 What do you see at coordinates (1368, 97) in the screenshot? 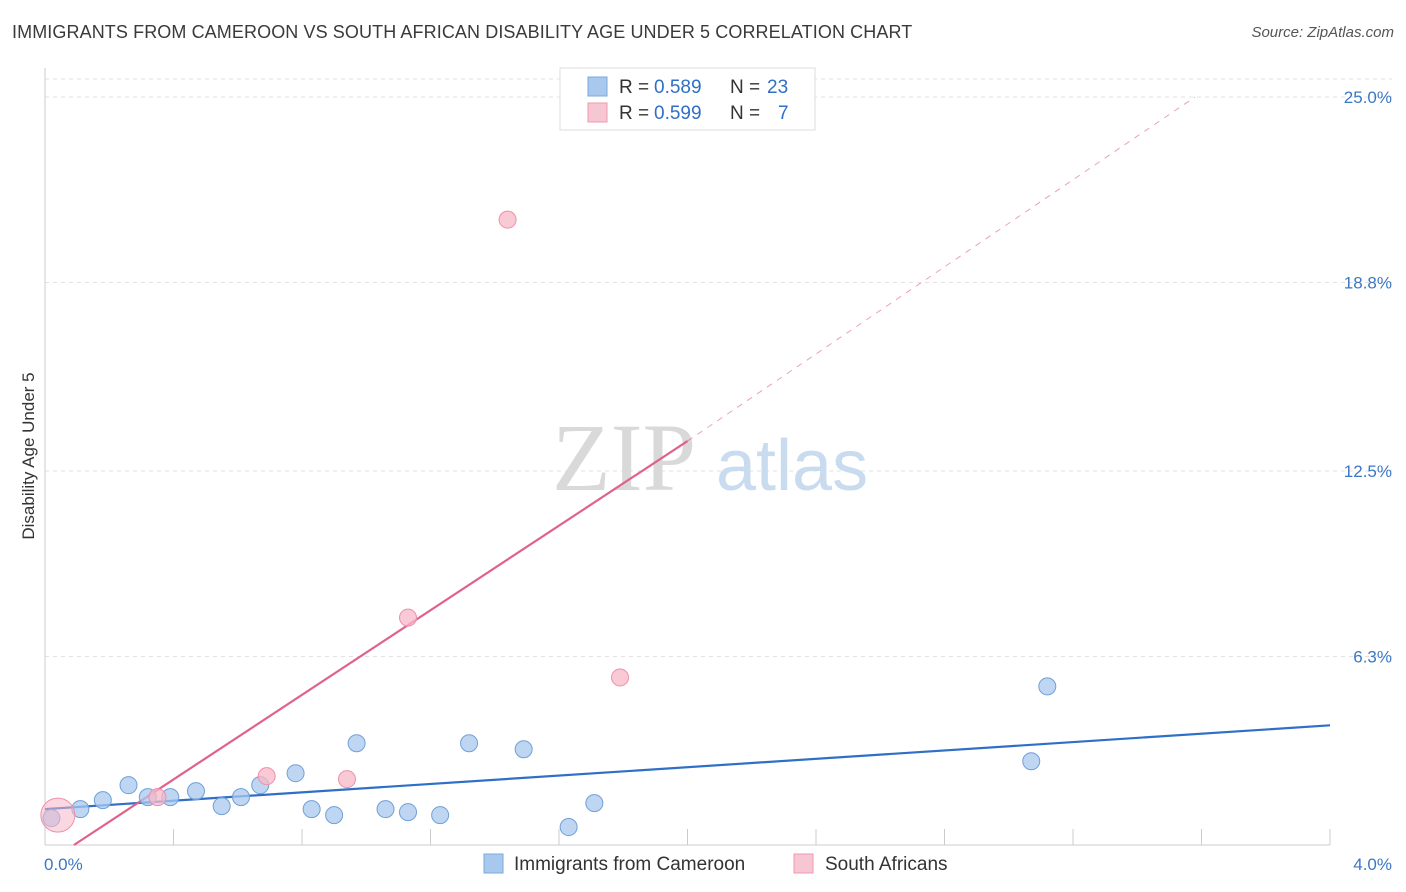
I see `y-tick-label: 25.0%` at bounding box center [1368, 97].